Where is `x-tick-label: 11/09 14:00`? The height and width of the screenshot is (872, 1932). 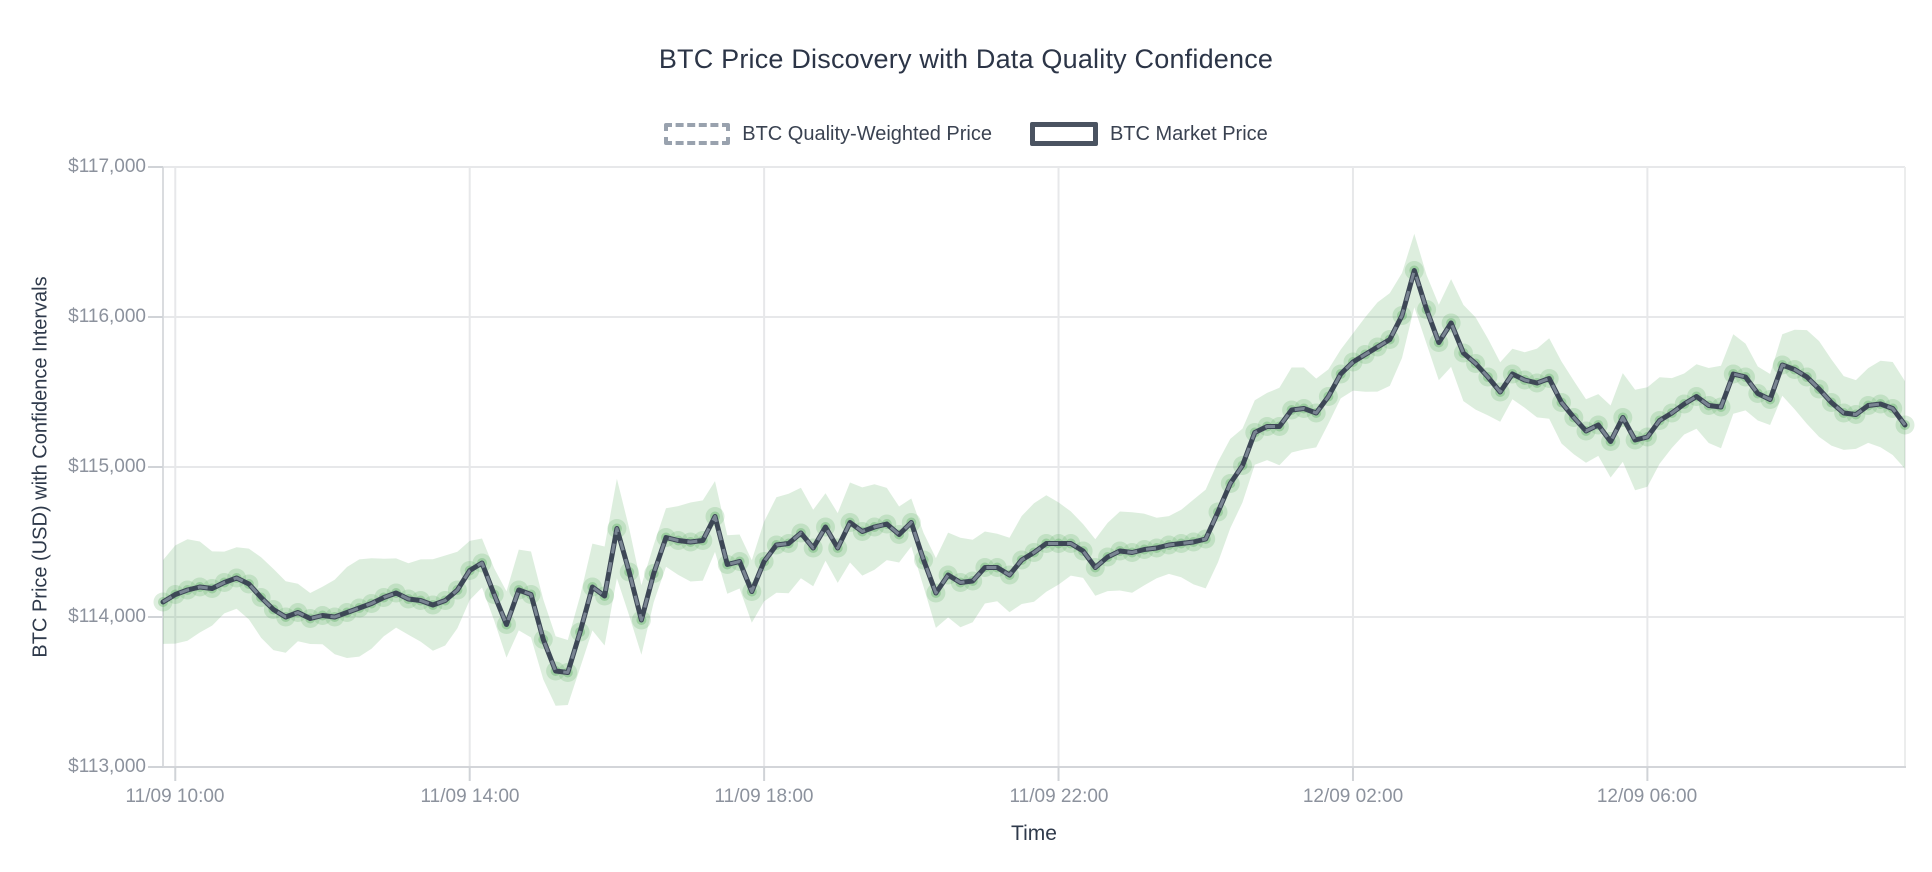
x-tick-label: 11/09 14:00 is located at coordinates (470, 796).